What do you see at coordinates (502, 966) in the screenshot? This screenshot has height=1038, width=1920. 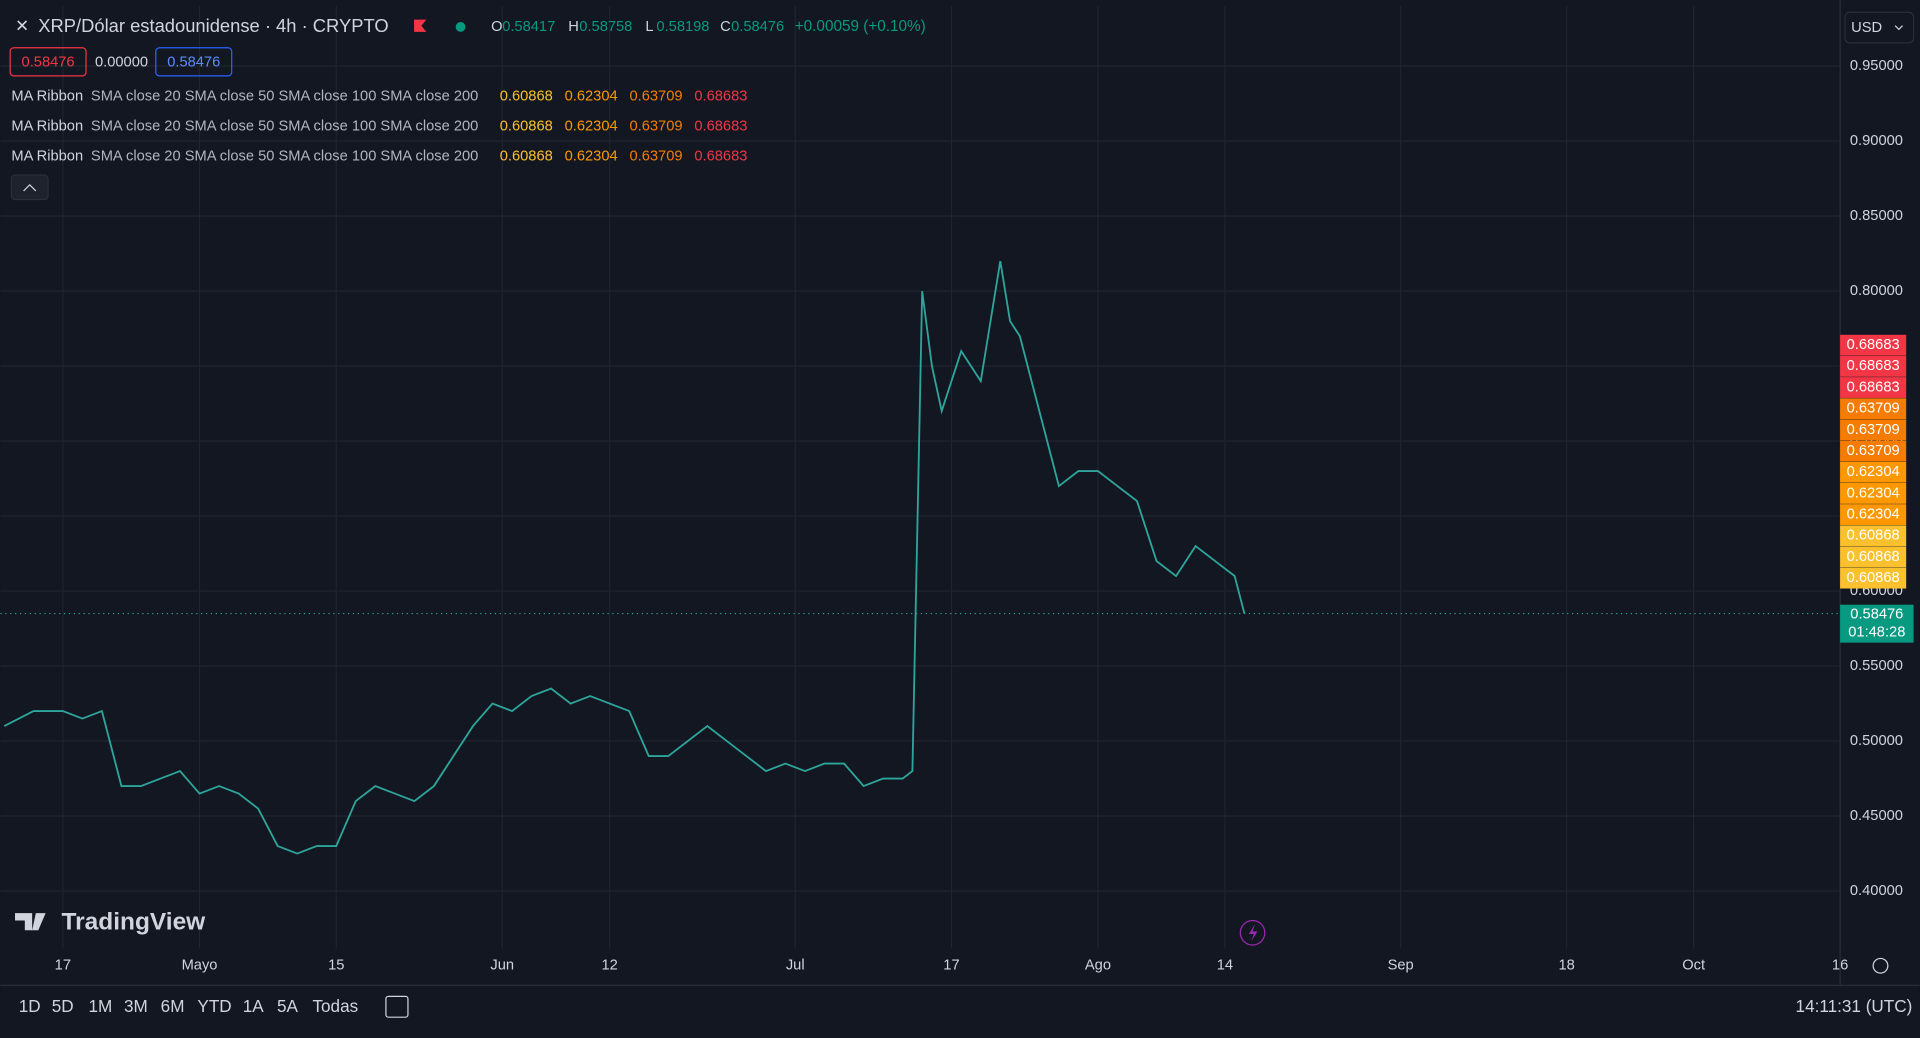 I see `x-tick-label: Jun` at bounding box center [502, 966].